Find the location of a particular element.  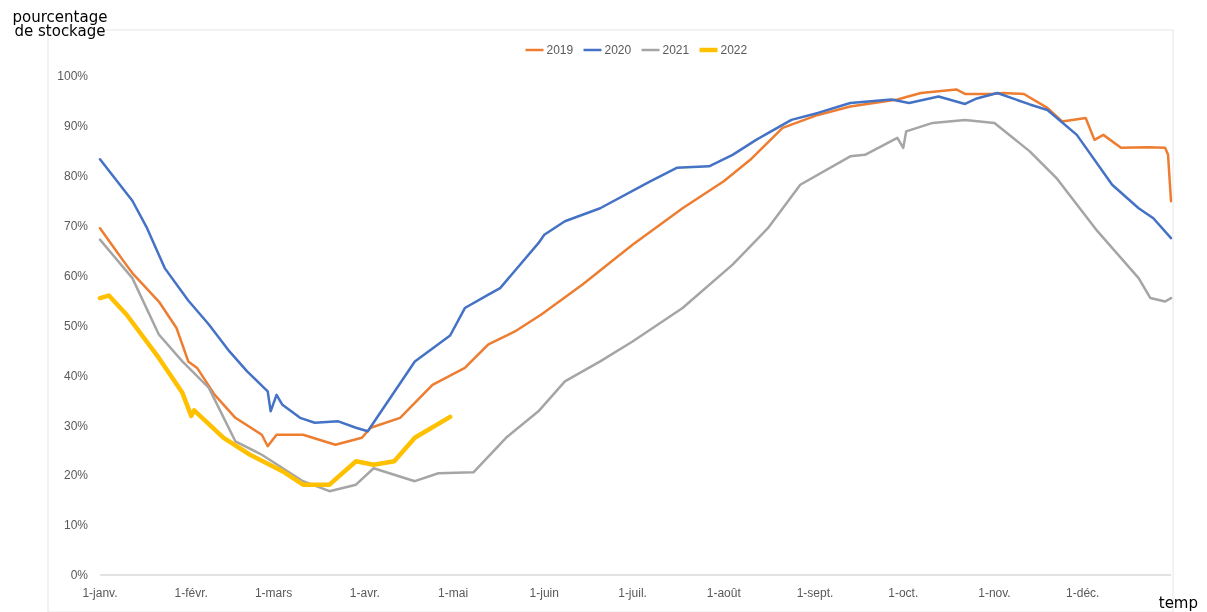

y-tick-label: 0% is located at coordinates (79, 575).